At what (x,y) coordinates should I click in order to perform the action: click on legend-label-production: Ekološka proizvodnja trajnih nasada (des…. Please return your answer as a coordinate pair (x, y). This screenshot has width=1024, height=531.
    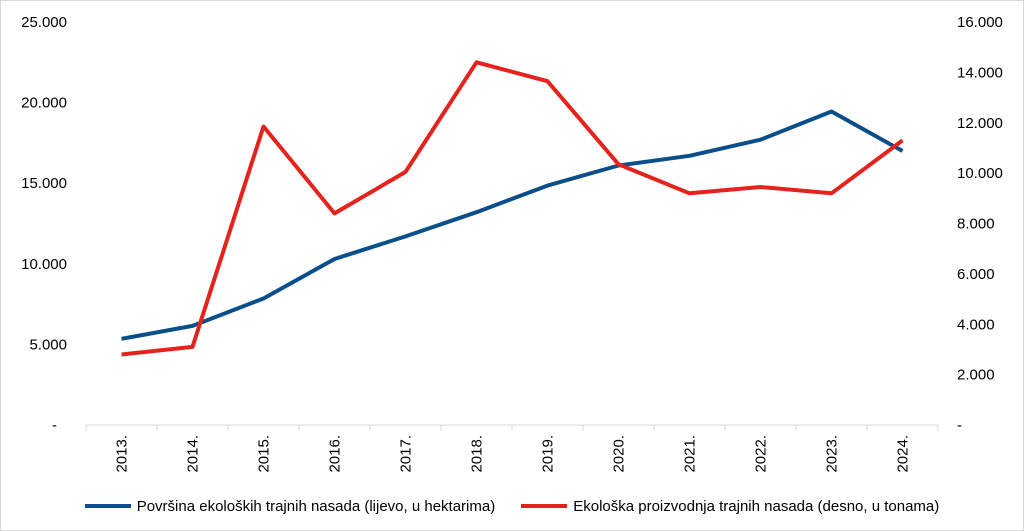
    Looking at the image, I should click on (756, 506).